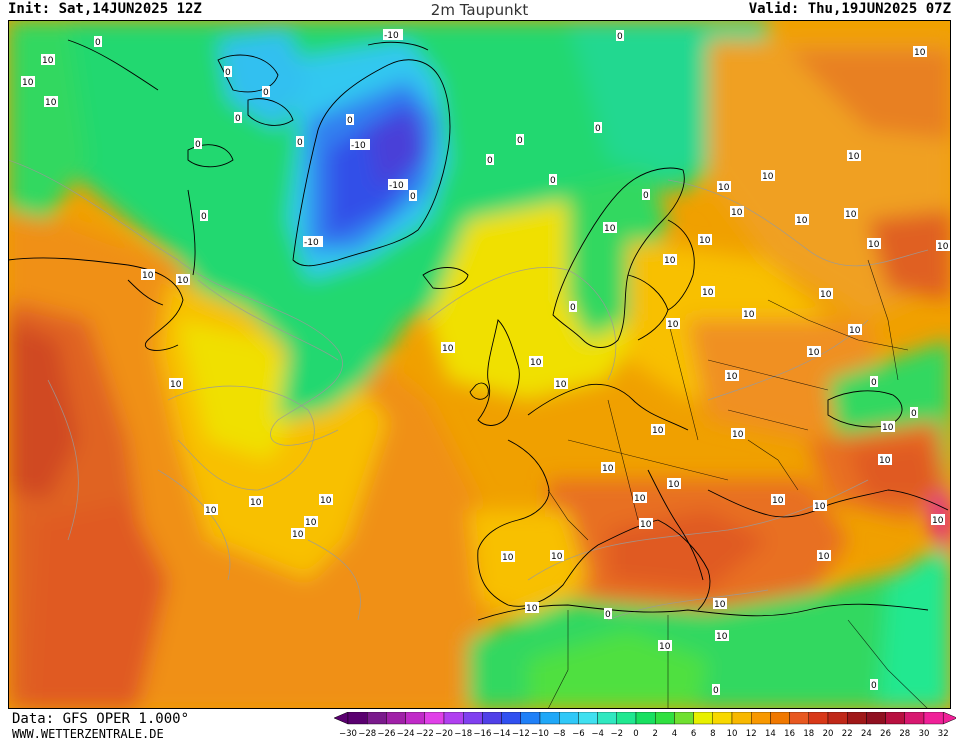 Image resolution: width=959 pixels, height=741 pixels. I want to click on legend-tick-label: −10, so click(540, 734).